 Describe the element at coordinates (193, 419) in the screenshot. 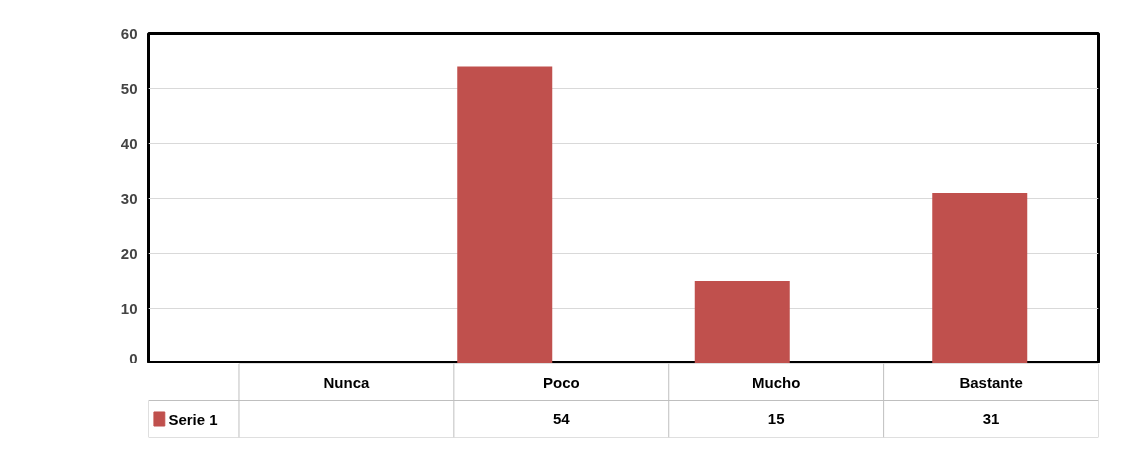

I see `legend-label: Serie 1` at that location.